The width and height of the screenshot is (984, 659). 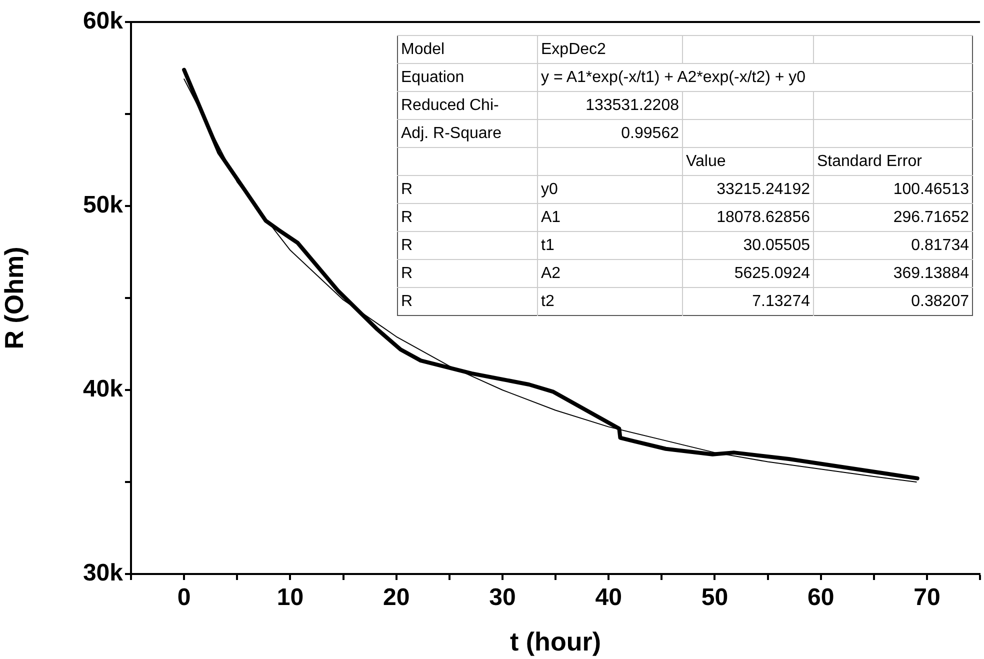 What do you see at coordinates (893, 162) in the screenshot?
I see `annotation: Standard Error` at bounding box center [893, 162].